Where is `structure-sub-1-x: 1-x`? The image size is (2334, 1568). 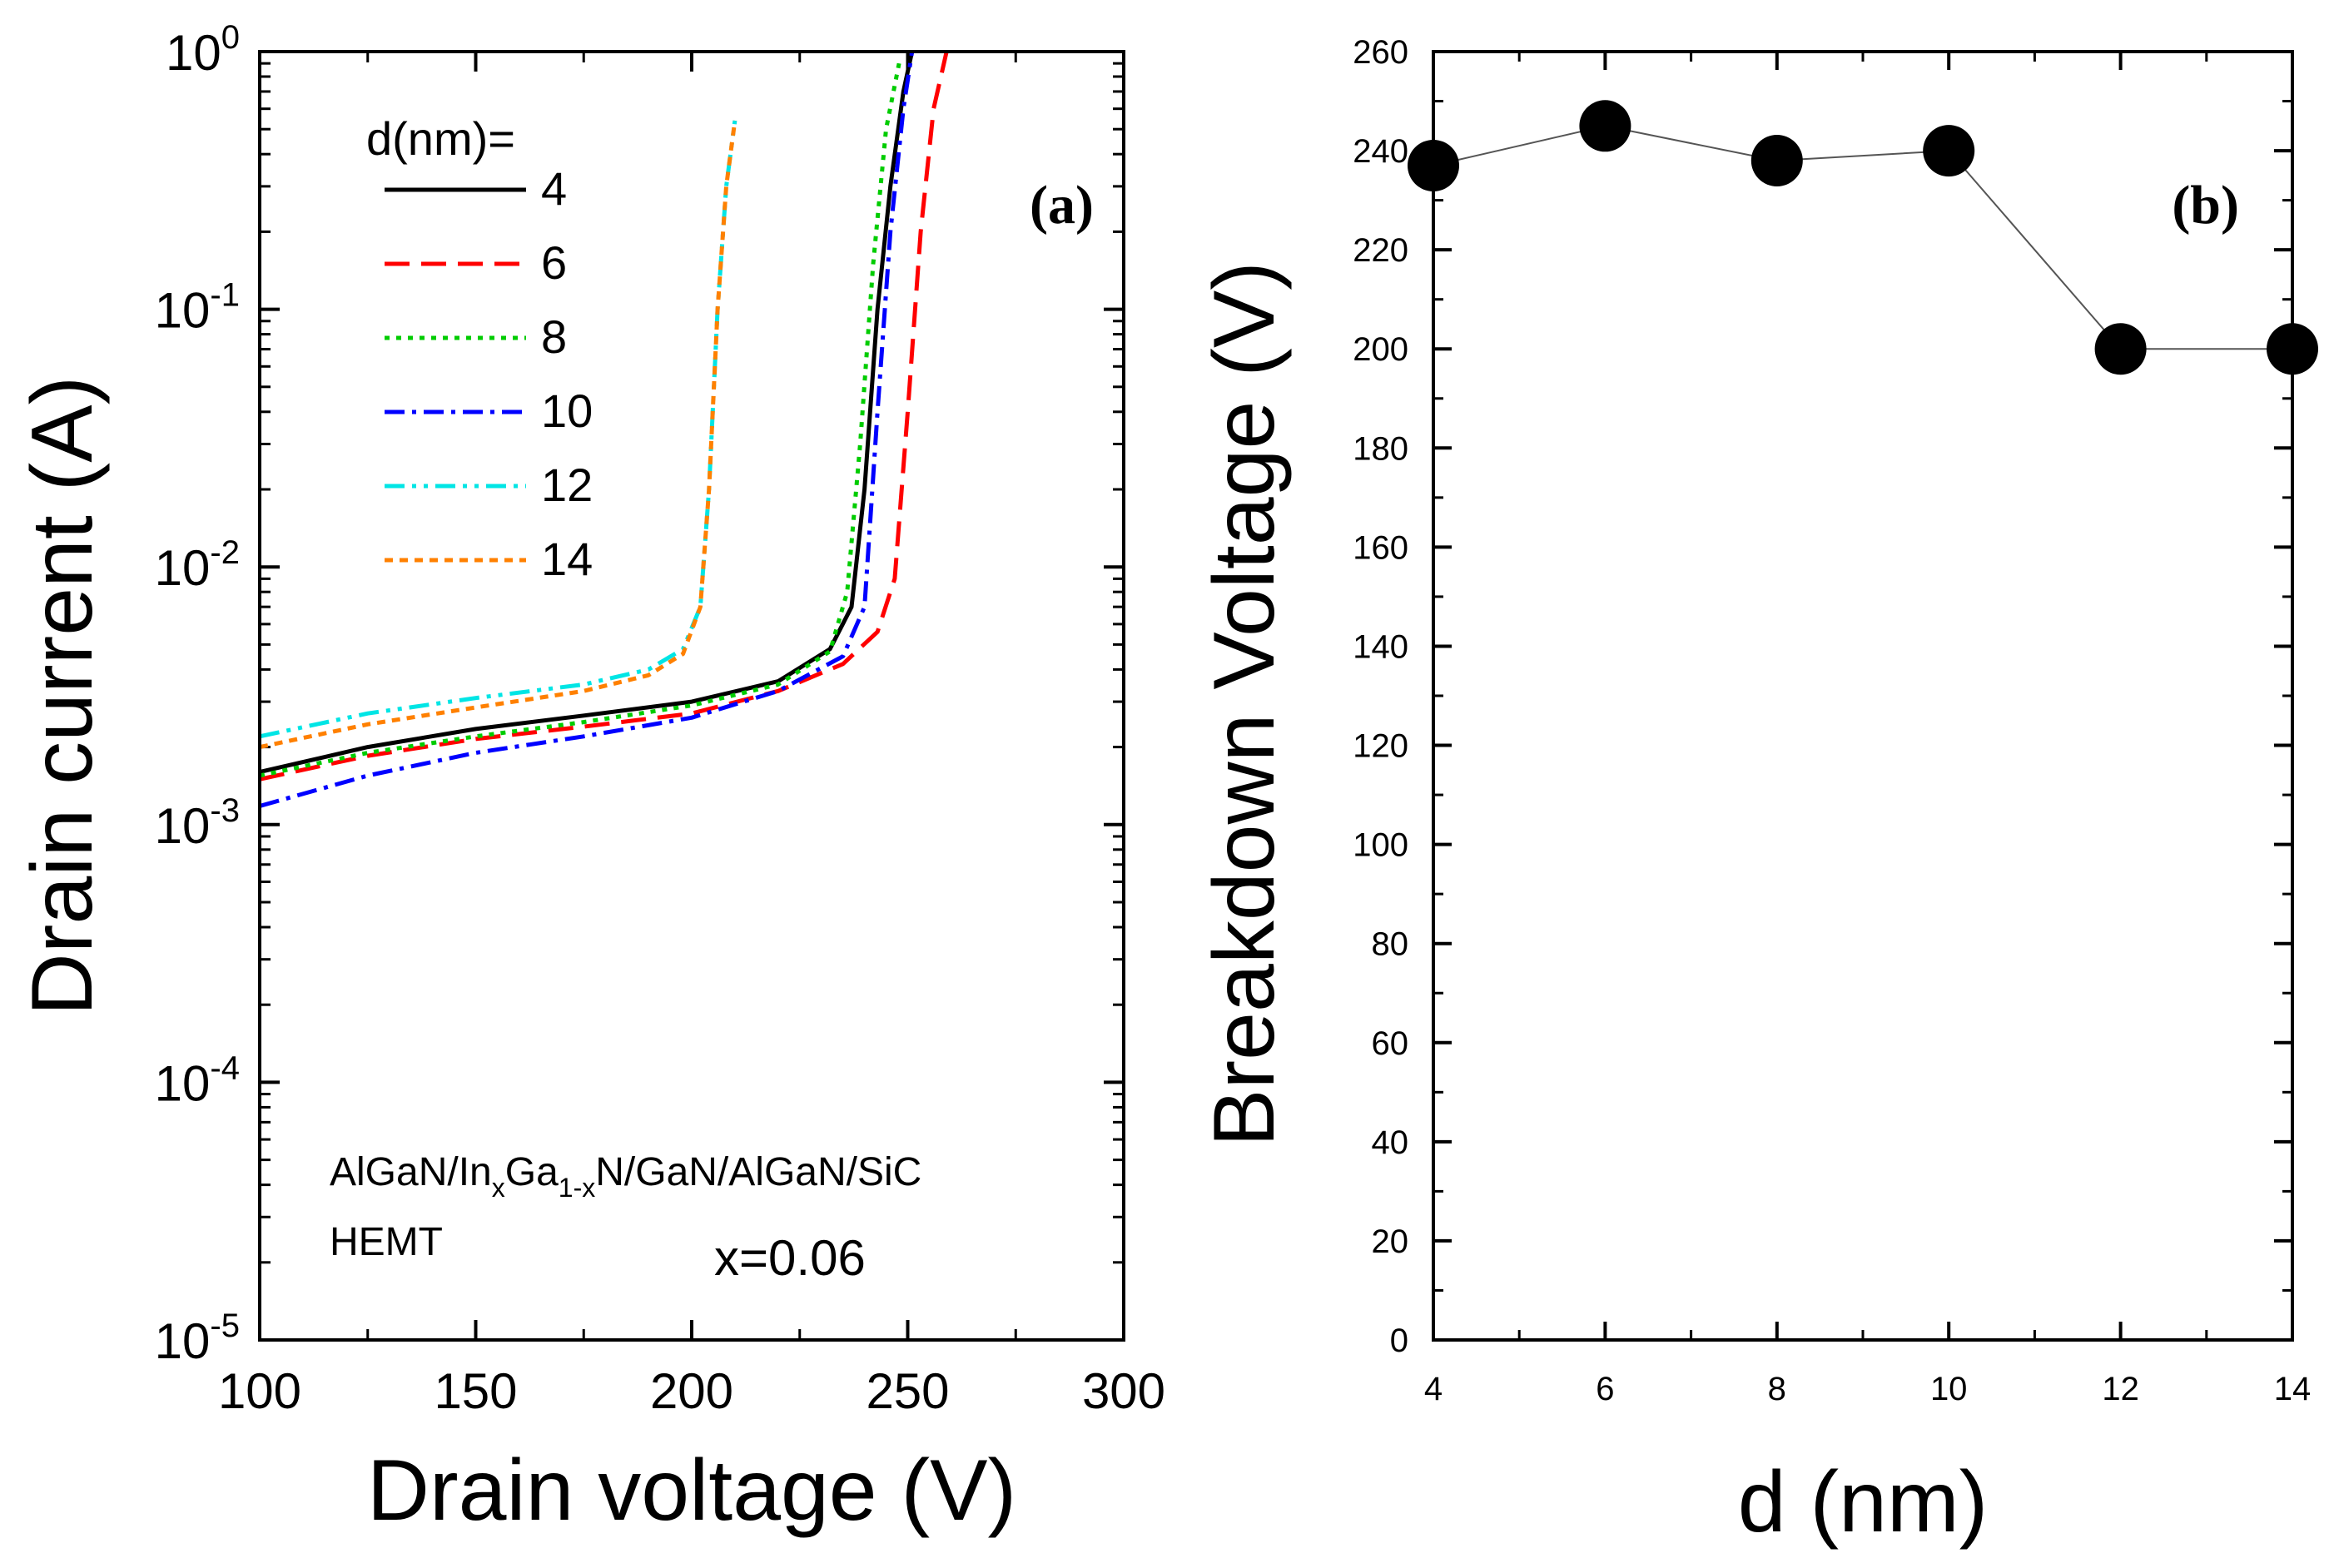
structure-sub-1-x: 1-x is located at coordinates (577, 1188).